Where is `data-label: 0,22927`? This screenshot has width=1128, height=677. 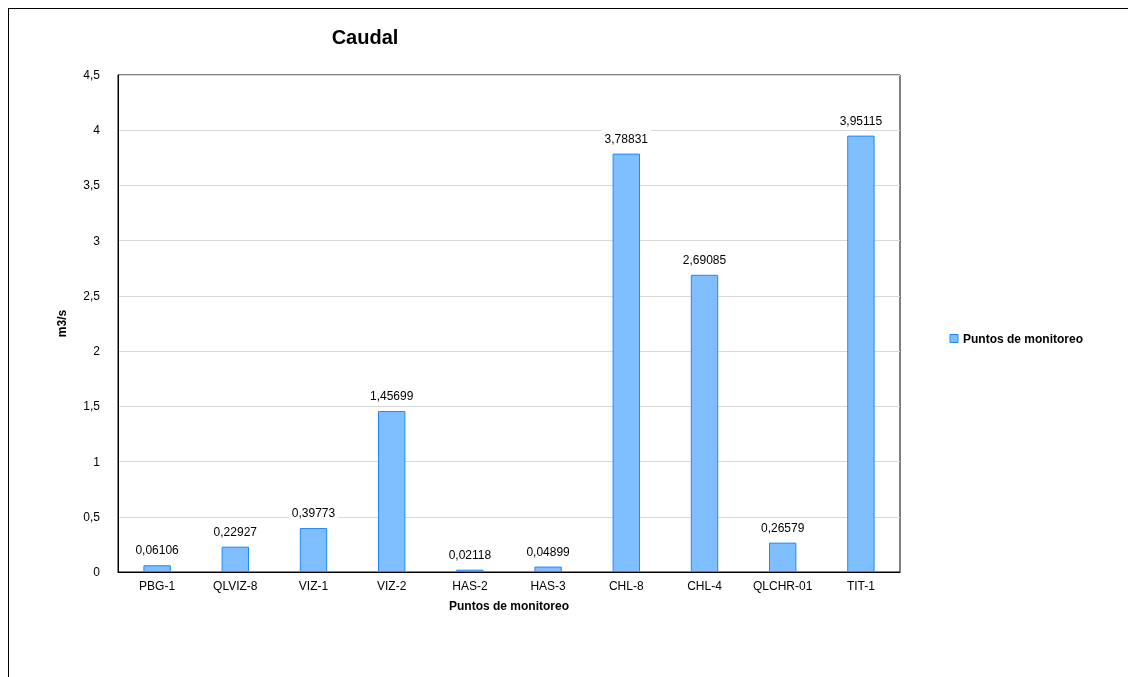
data-label: 0,22927 is located at coordinates (235, 531).